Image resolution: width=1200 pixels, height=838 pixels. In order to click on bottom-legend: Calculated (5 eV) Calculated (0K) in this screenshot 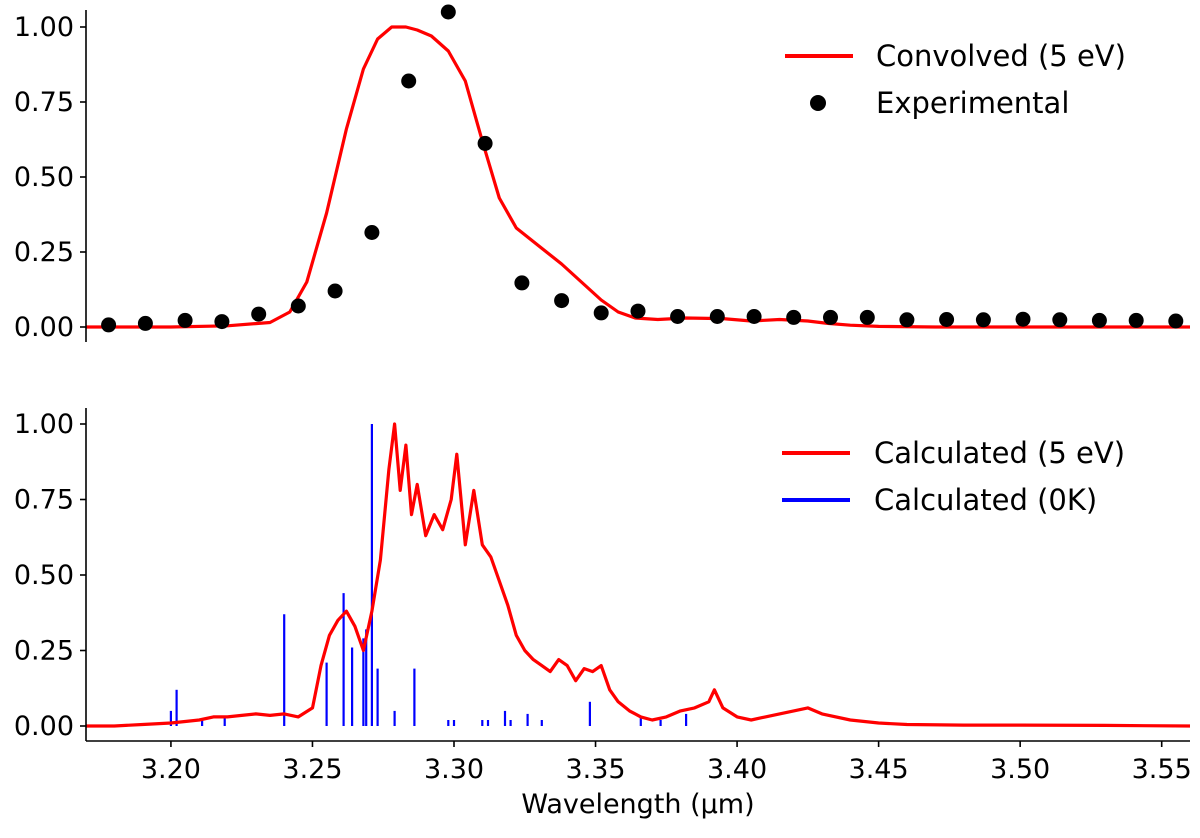, I will do `click(953, 476)`.